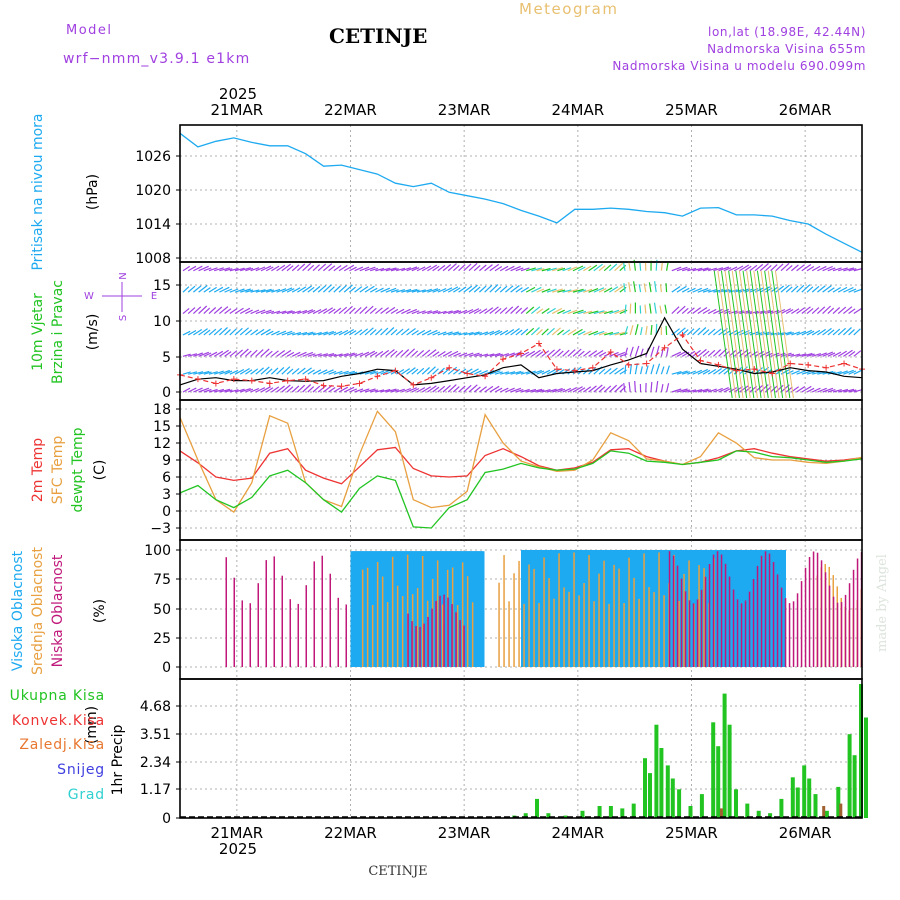  I want to click on product-title: Meteogram, so click(568, 9).